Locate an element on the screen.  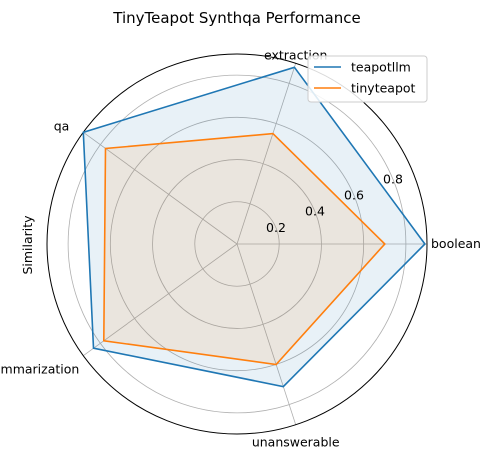
legend-label-teapotllm: teapotllm is located at coordinates (381, 67).